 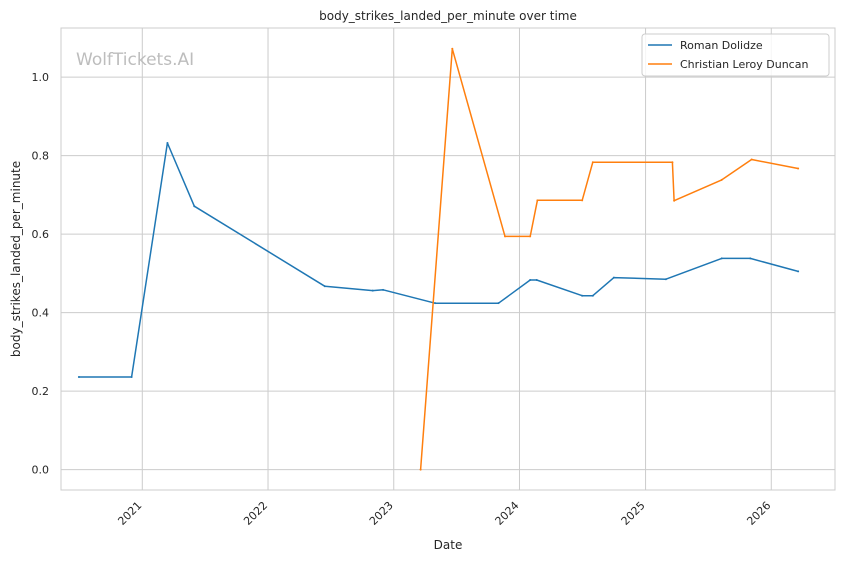 I want to click on y-tick-label: 1.0, so click(x=41, y=77).